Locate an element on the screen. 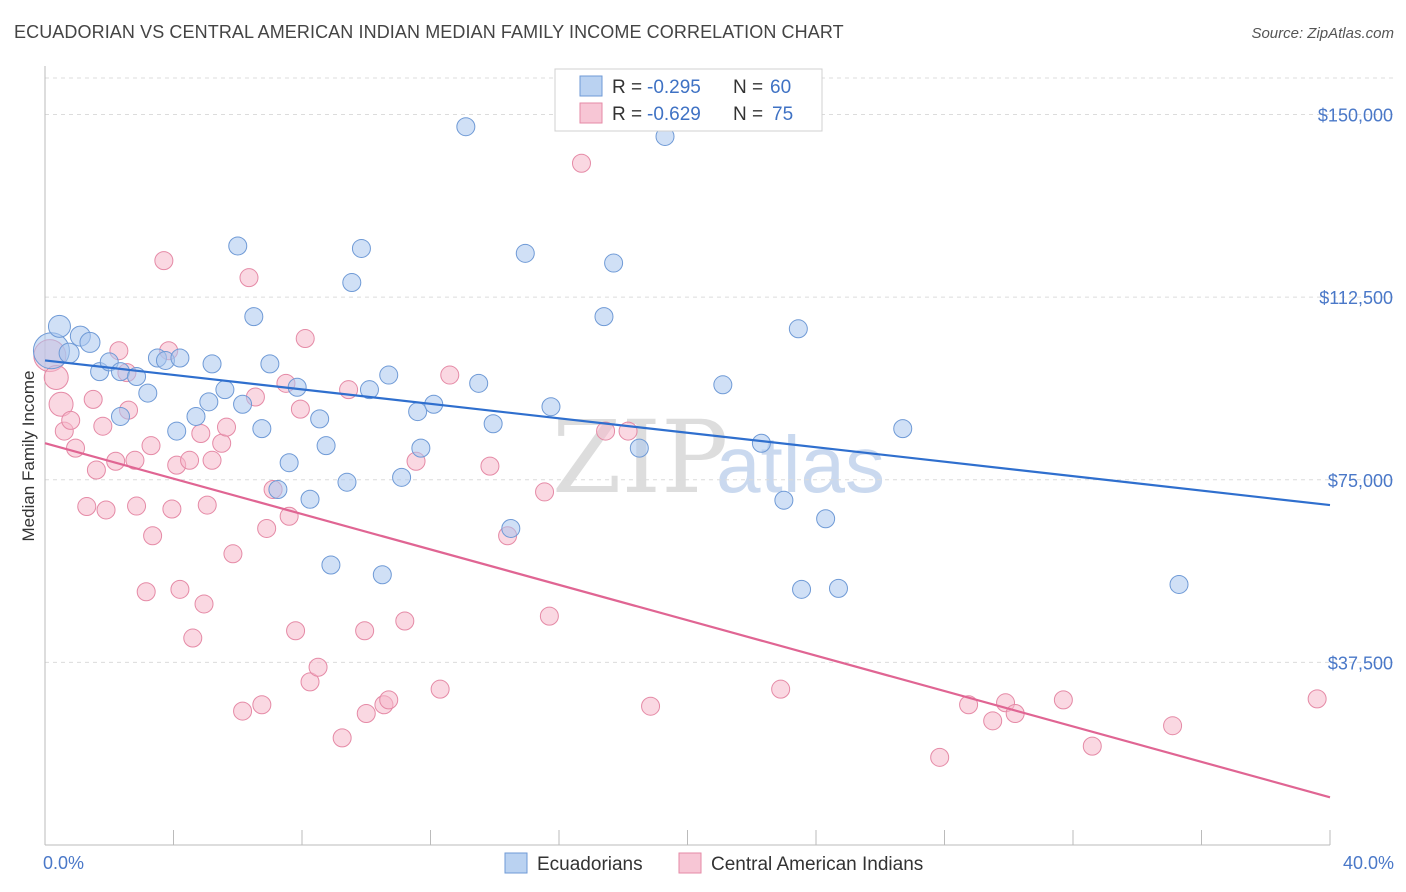 Image resolution: width=1406 pixels, height=892 pixels. legend-r-label-central-american-indians: R = is located at coordinates (627, 114).